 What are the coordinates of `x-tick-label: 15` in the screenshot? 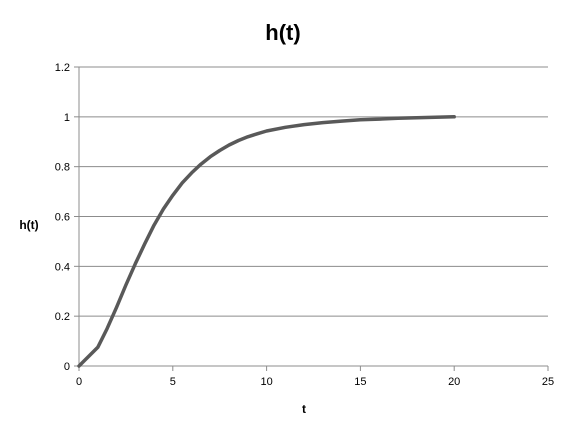 It's located at (360, 382).